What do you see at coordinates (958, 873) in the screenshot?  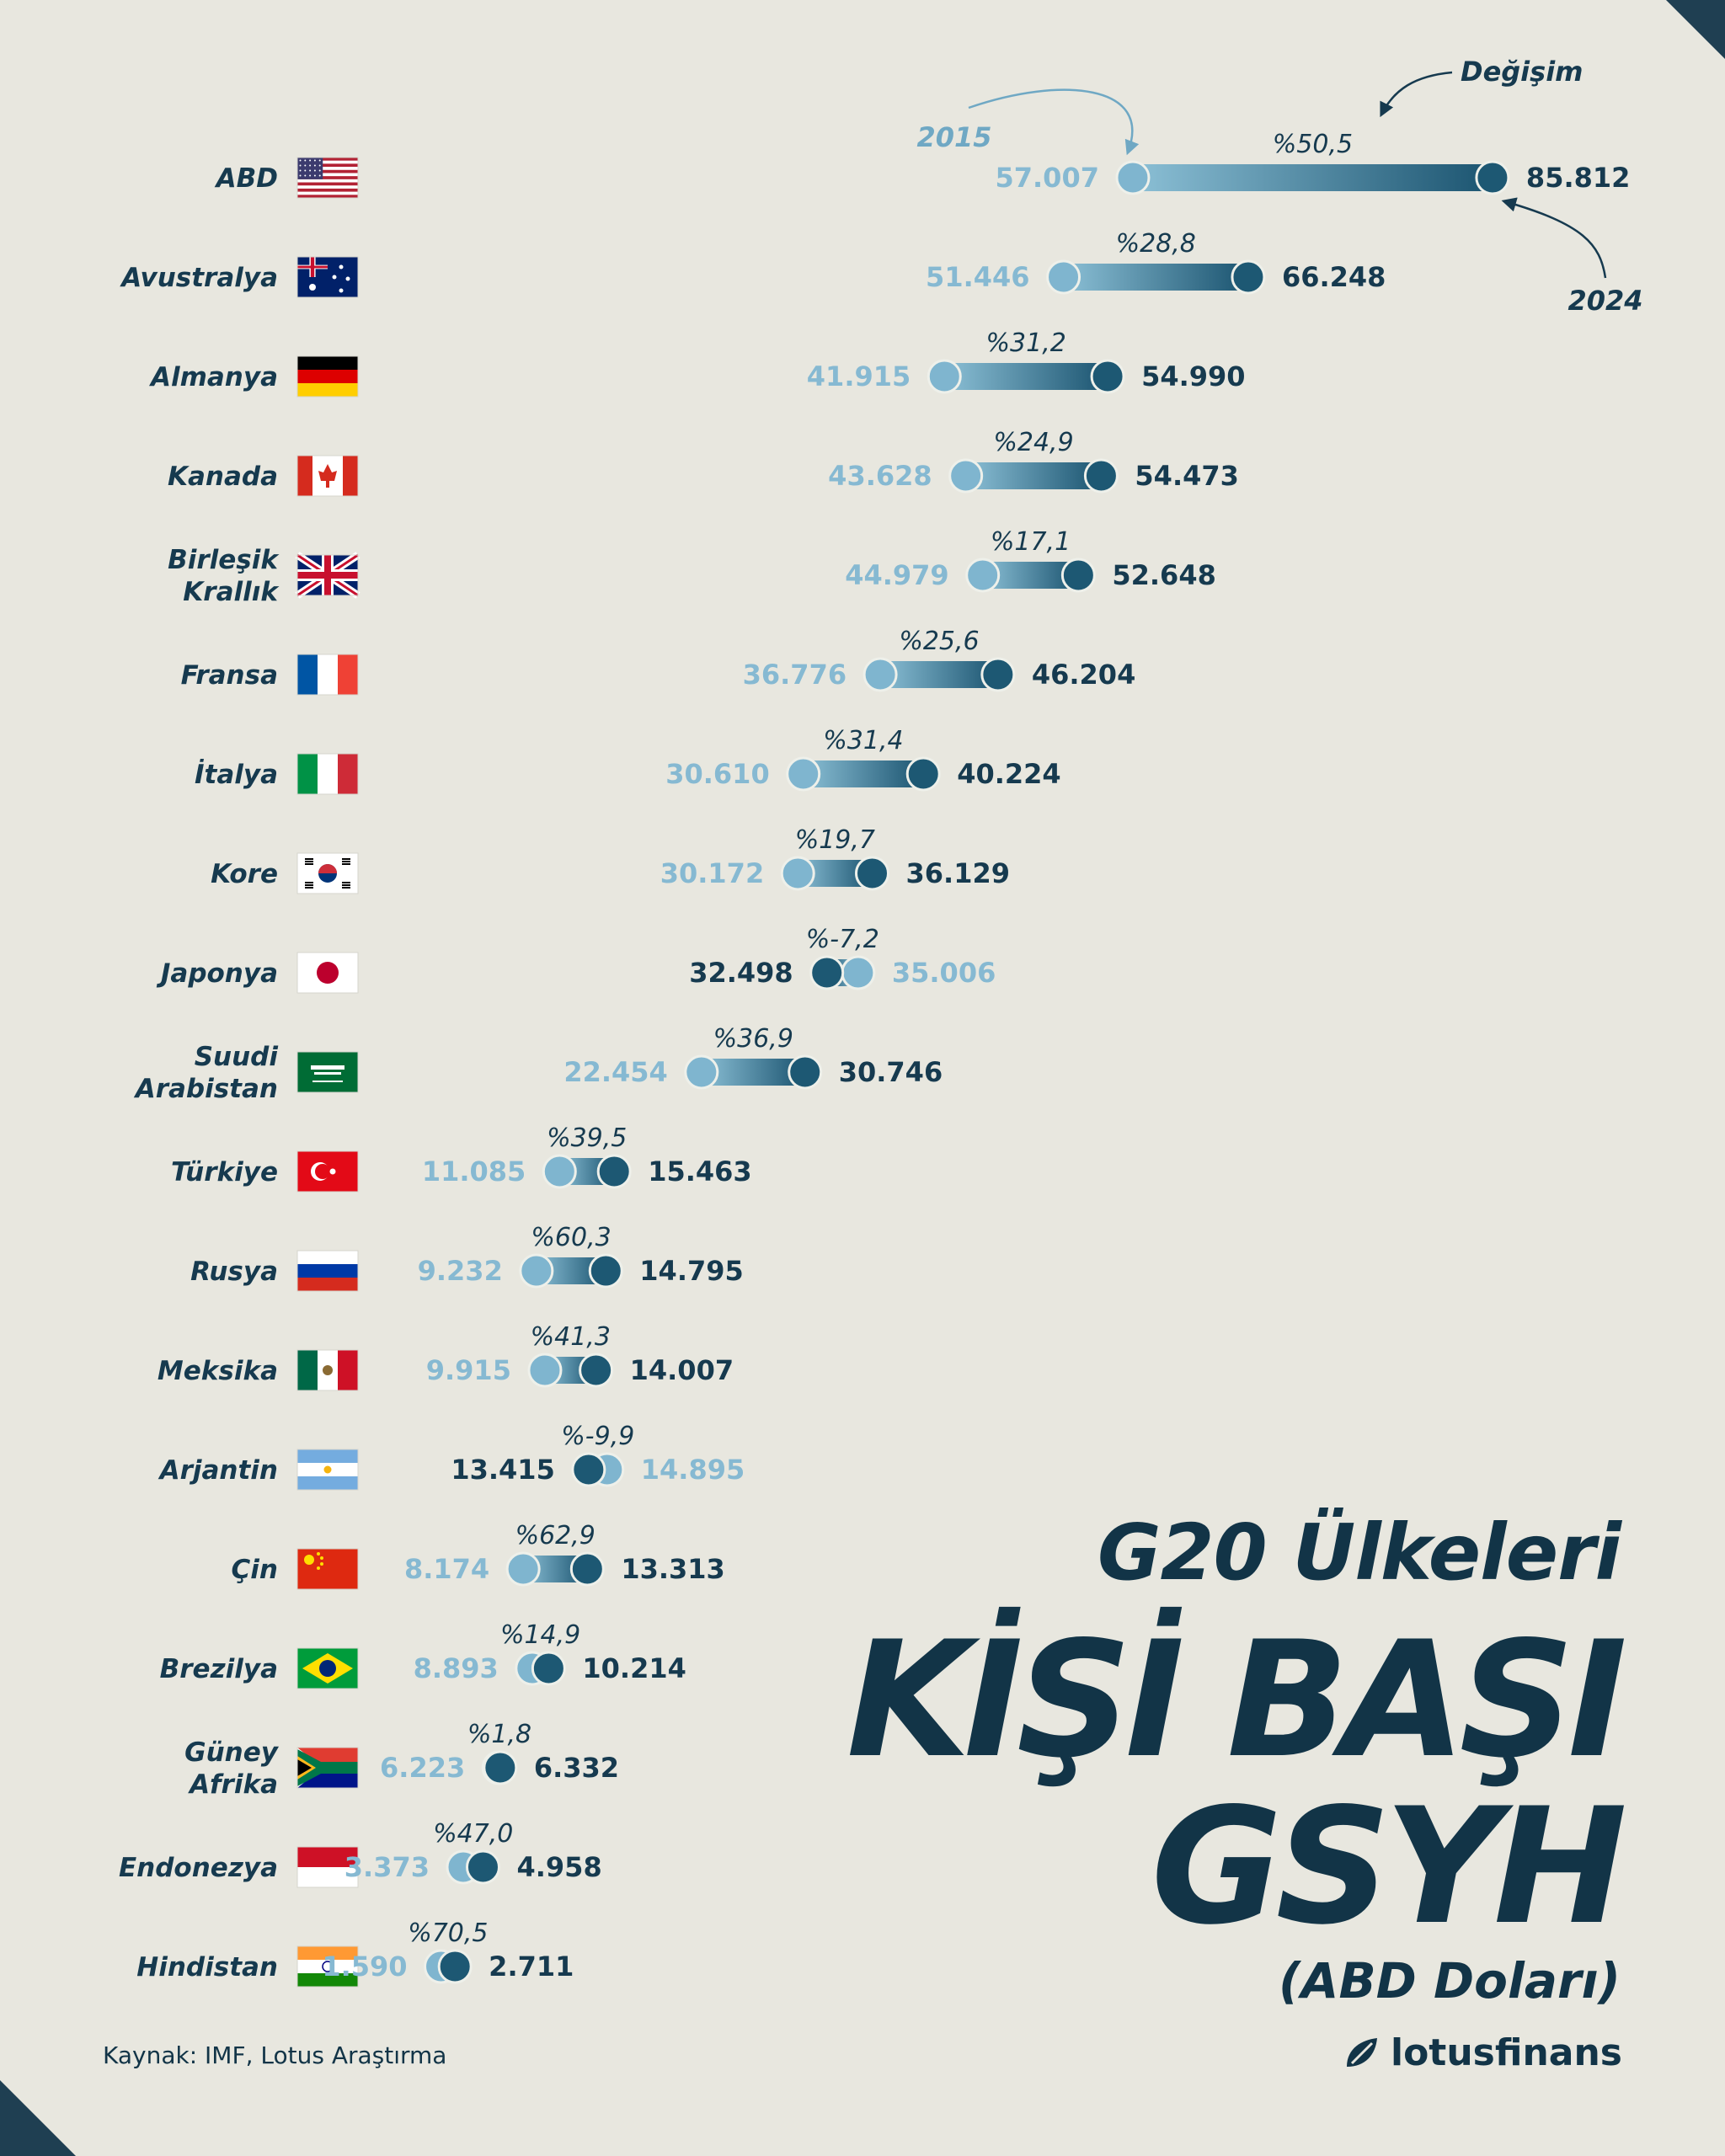 I see `value-label-2024: 36.129` at bounding box center [958, 873].